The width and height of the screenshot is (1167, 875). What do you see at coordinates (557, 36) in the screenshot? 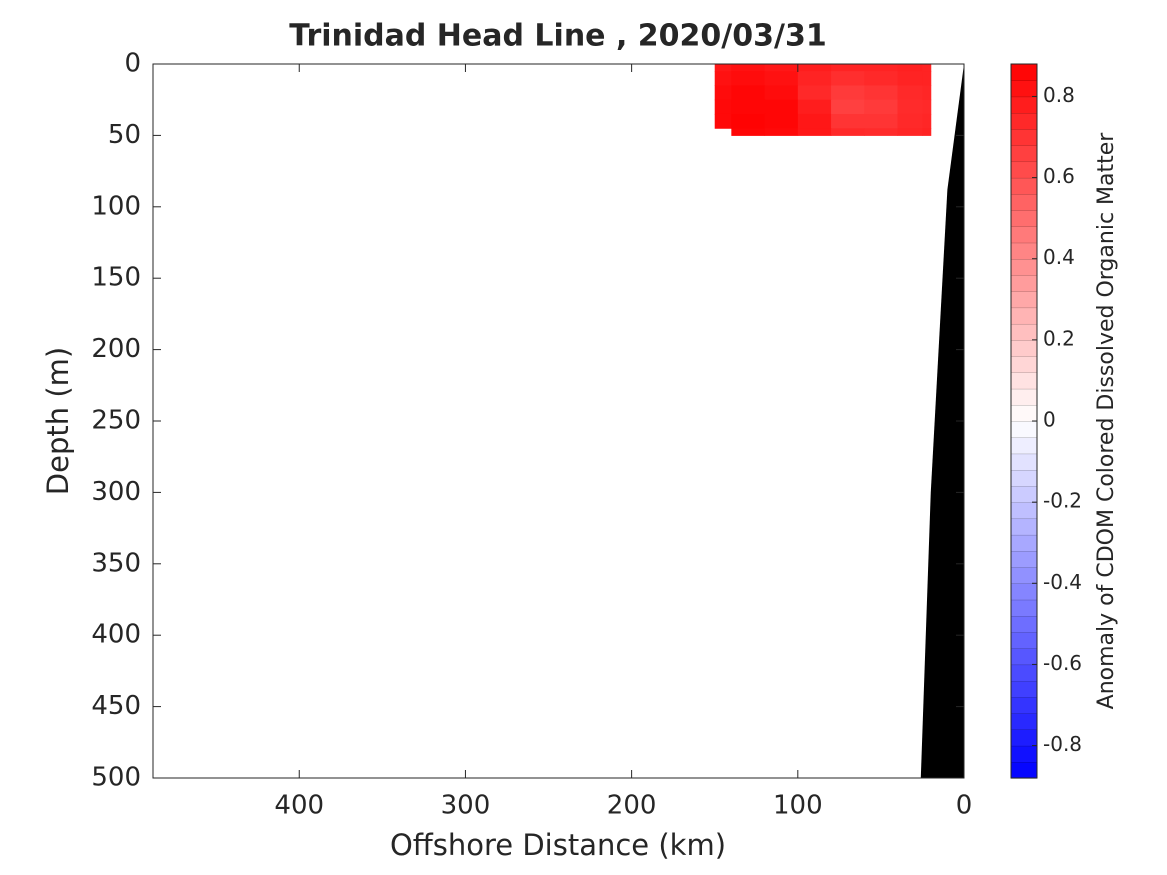
I see `chart-title: Trinidad Head Line , 2020/03/31` at bounding box center [557, 36].